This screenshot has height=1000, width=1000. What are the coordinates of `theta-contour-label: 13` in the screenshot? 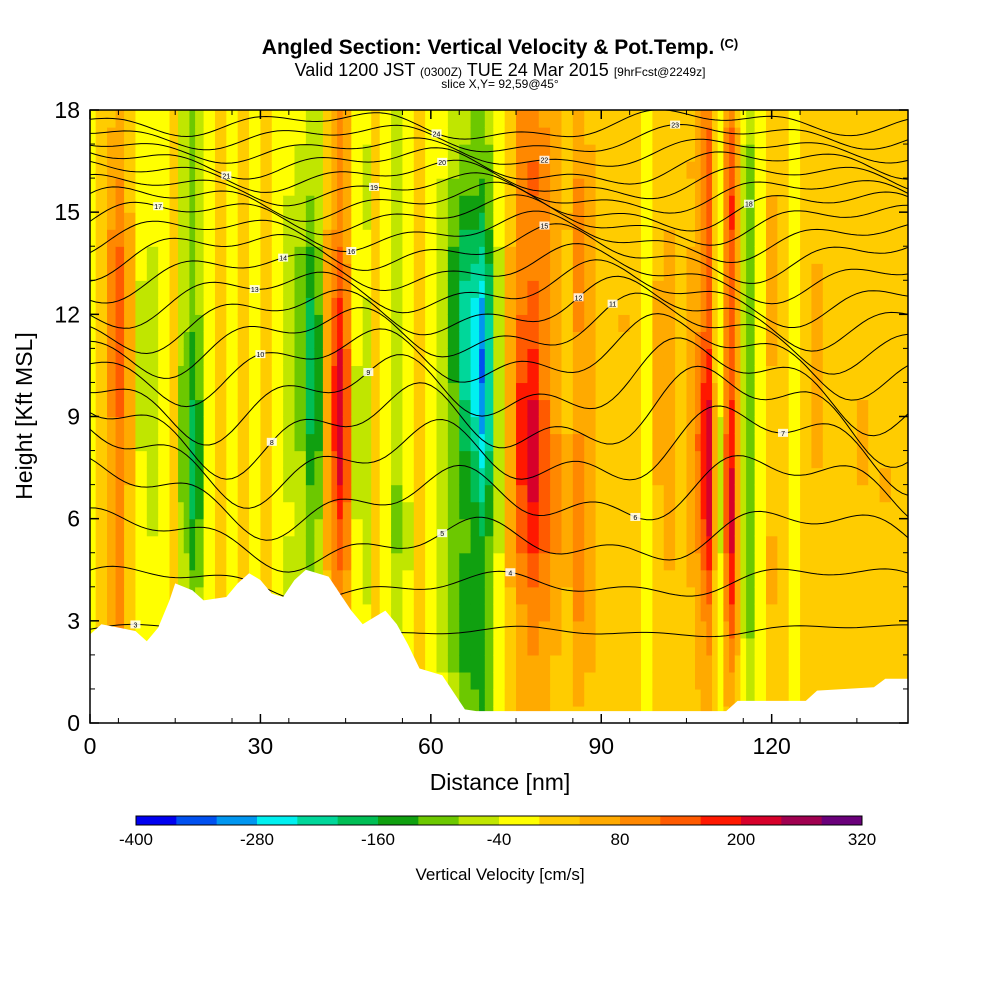 It's located at (255, 290).